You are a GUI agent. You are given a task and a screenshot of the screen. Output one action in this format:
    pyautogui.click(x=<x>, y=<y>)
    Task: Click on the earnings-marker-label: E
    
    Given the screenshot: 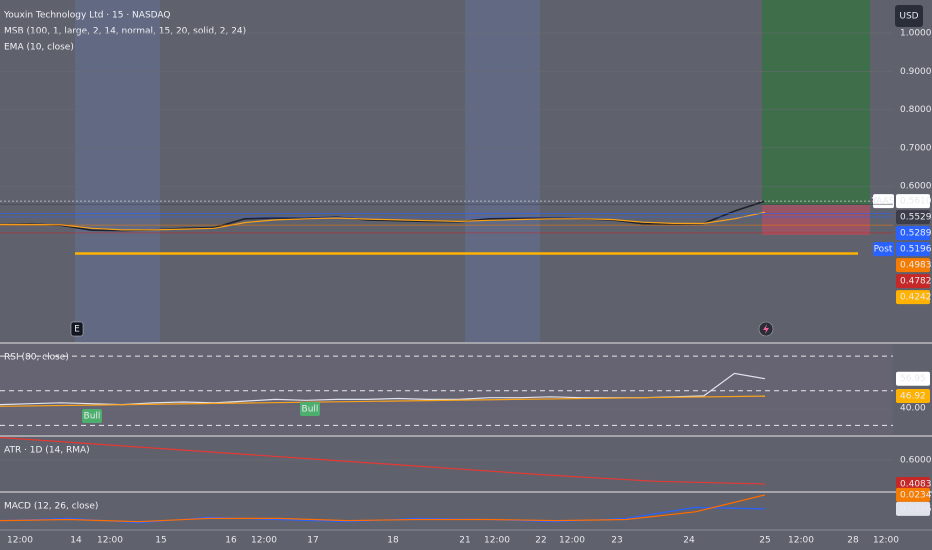 What is the action you would take?
    pyautogui.click(x=77, y=330)
    